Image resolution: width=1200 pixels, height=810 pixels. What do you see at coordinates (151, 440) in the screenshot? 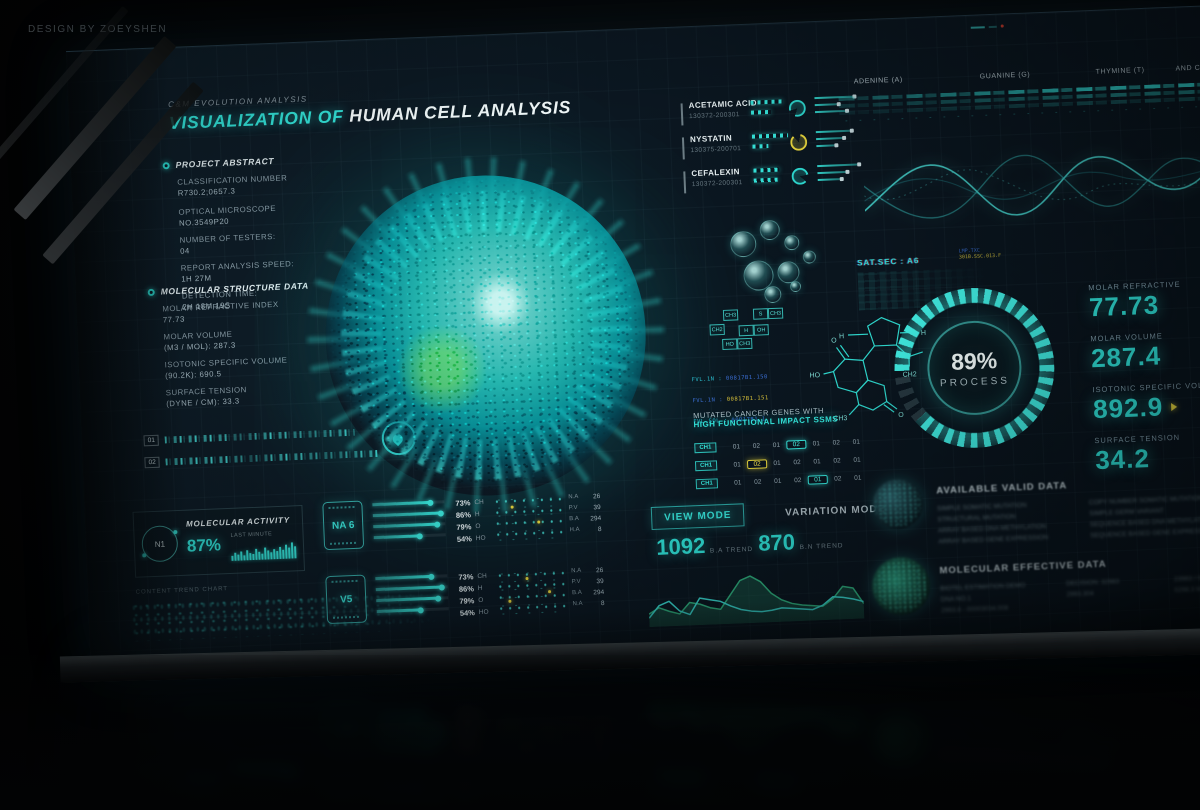
I see `scan-row-index: 01` at bounding box center [151, 440].